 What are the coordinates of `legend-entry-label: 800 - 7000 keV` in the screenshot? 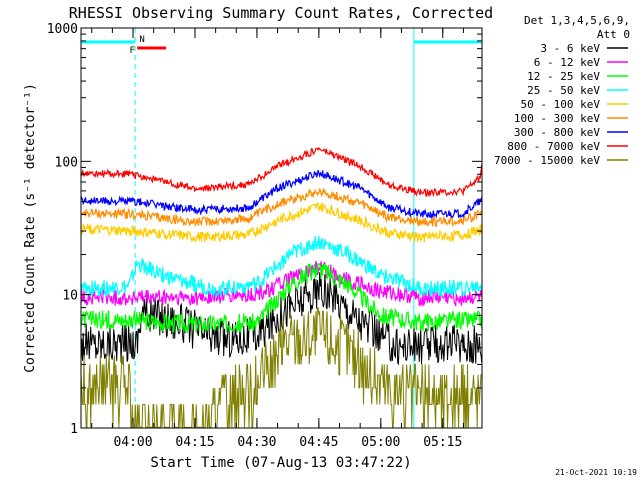 It's located at (553, 146).